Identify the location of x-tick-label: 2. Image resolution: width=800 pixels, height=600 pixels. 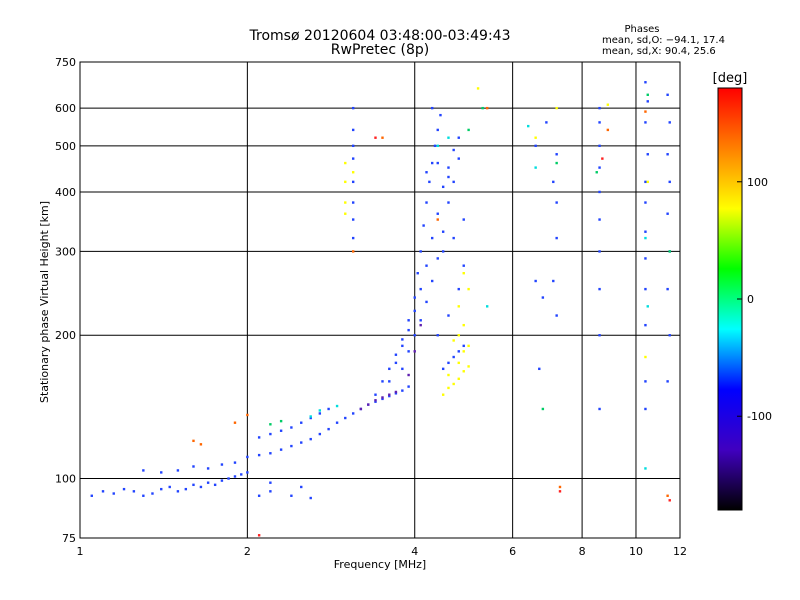
(247, 551).